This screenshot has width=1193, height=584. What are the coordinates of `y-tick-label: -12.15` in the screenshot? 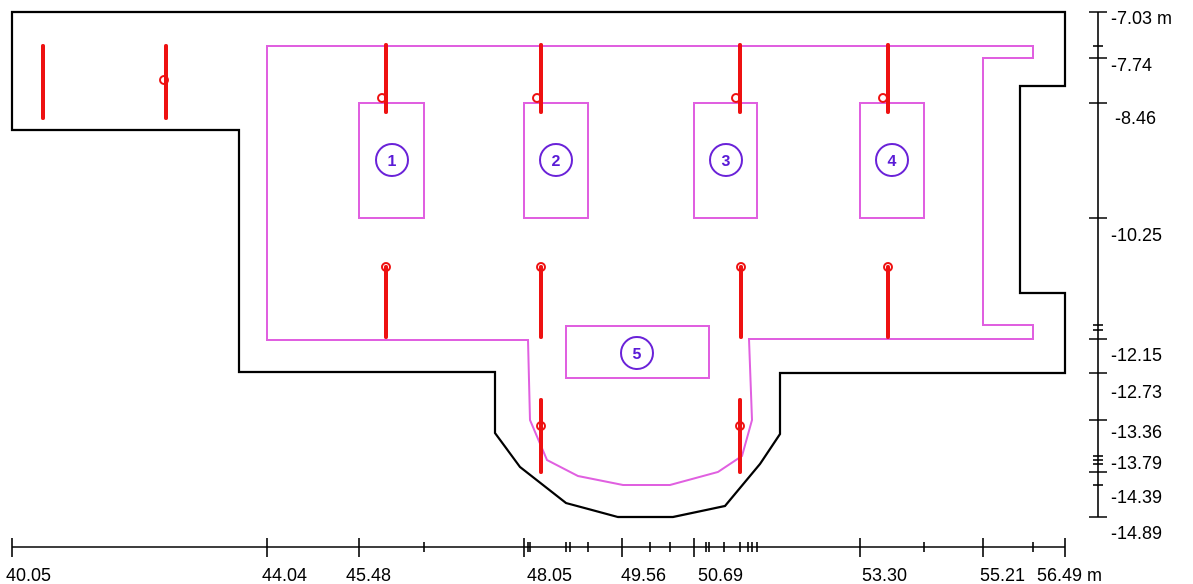 It's located at (1136, 355).